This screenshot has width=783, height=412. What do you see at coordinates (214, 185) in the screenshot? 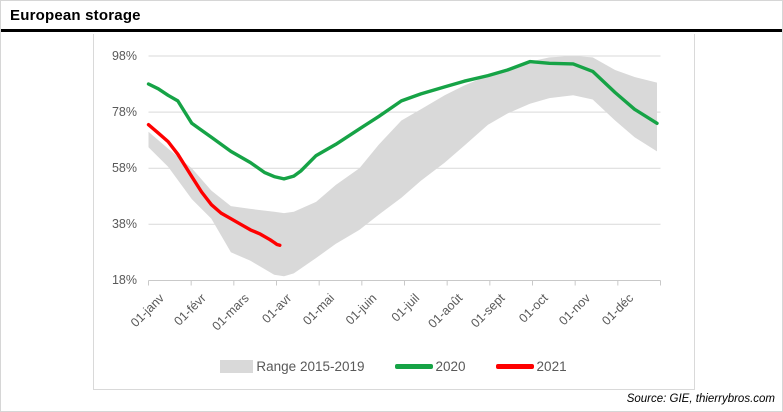
I see `line-2021` at bounding box center [214, 185].